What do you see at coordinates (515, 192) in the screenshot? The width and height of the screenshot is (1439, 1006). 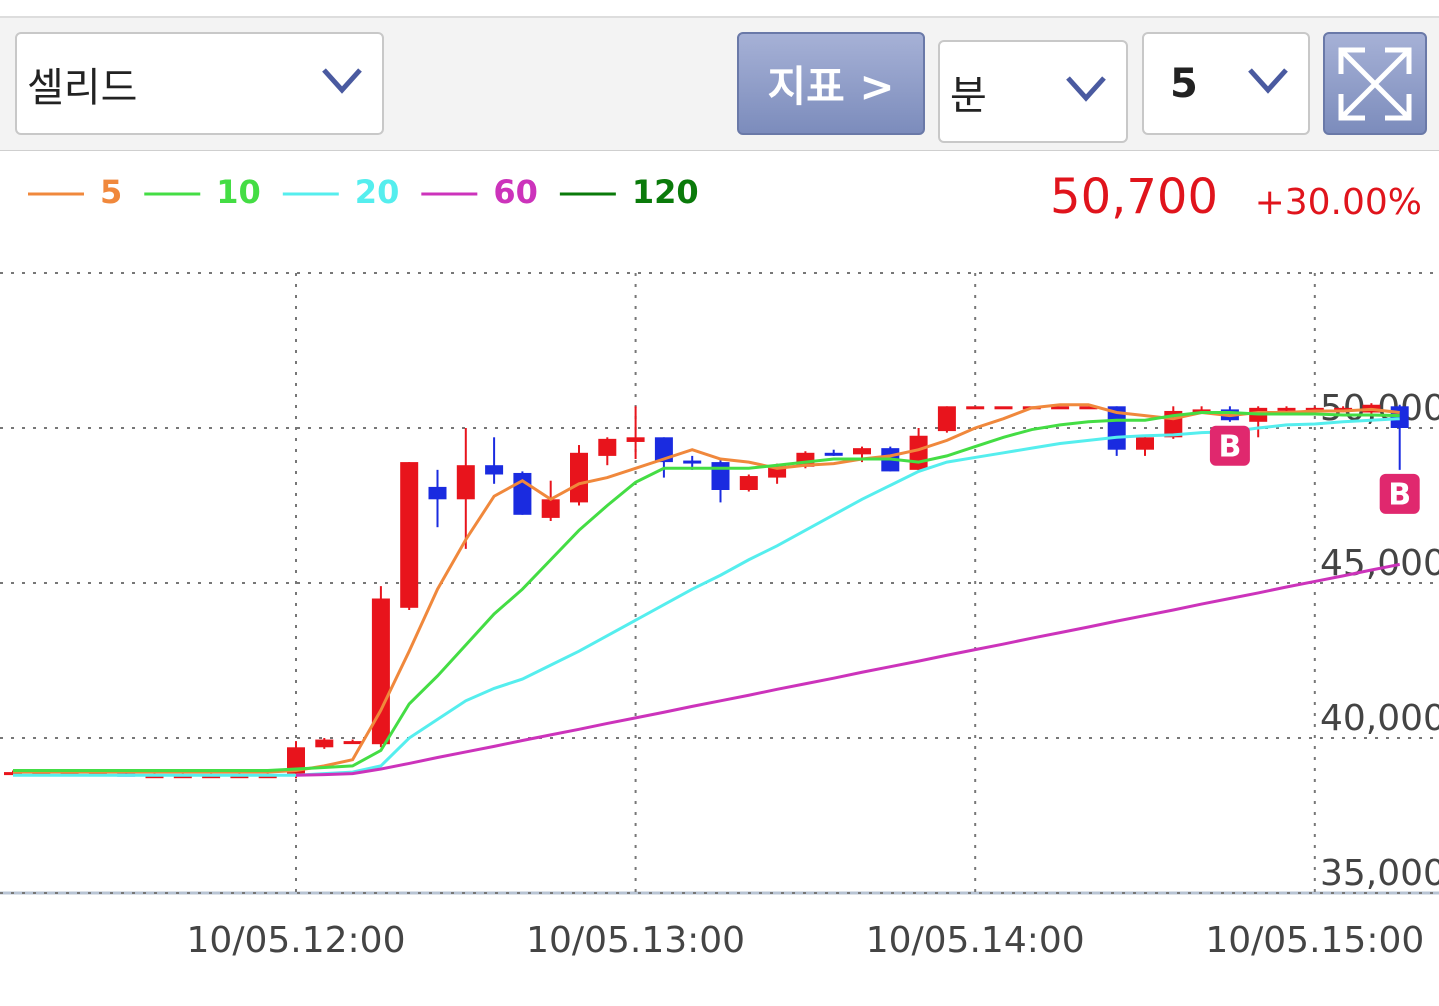 I see `legend-label: 60` at bounding box center [515, 192].